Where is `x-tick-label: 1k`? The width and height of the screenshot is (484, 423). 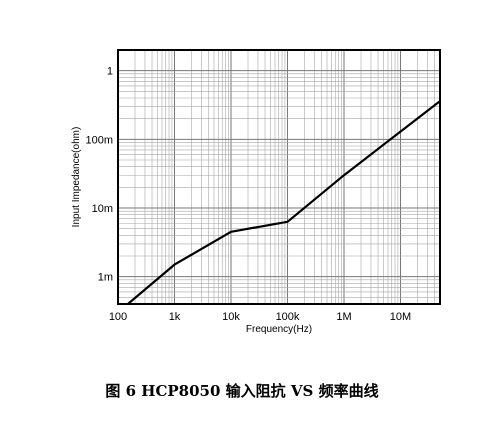 x-tick-label: 1k is located at coordinates (175, 317).